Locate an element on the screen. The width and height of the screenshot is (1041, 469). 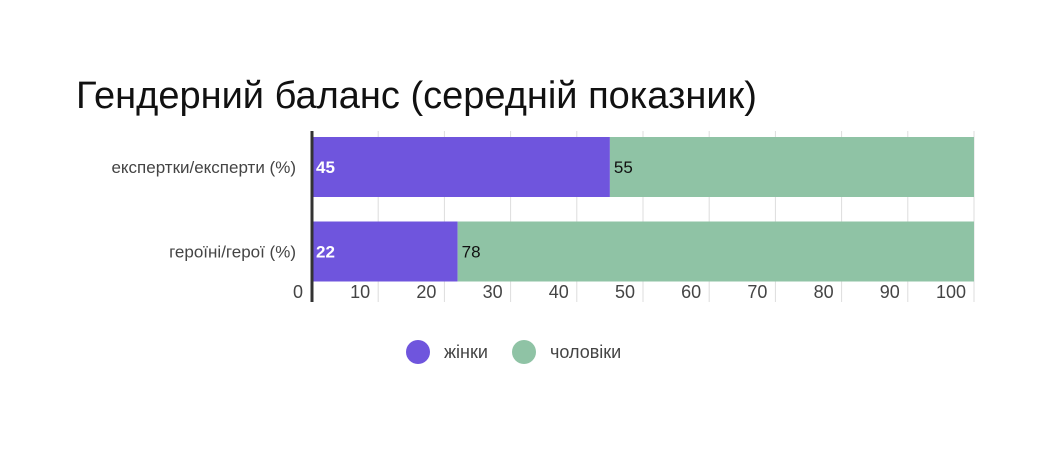
x-tick-label: 60 is located at coordinates (691, 292).